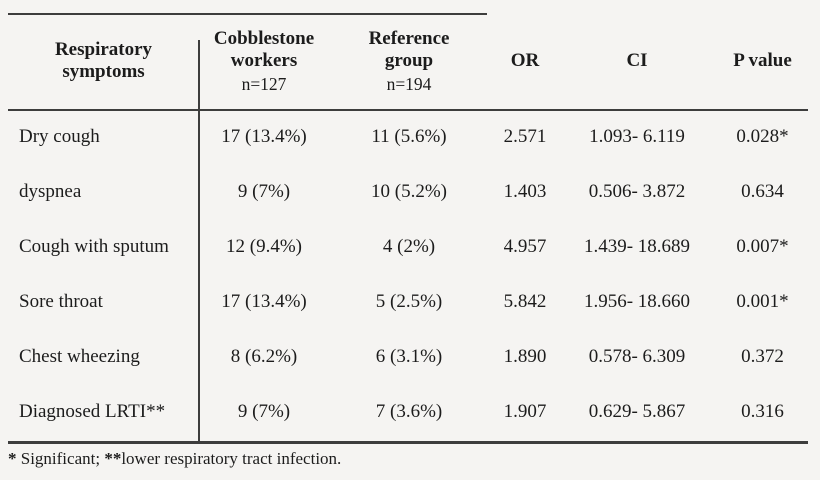  What do you see at coordinates (50, 191) in the screenshot?
I see `cell-symptom: dyspnea` at bounding box center [50, 191].